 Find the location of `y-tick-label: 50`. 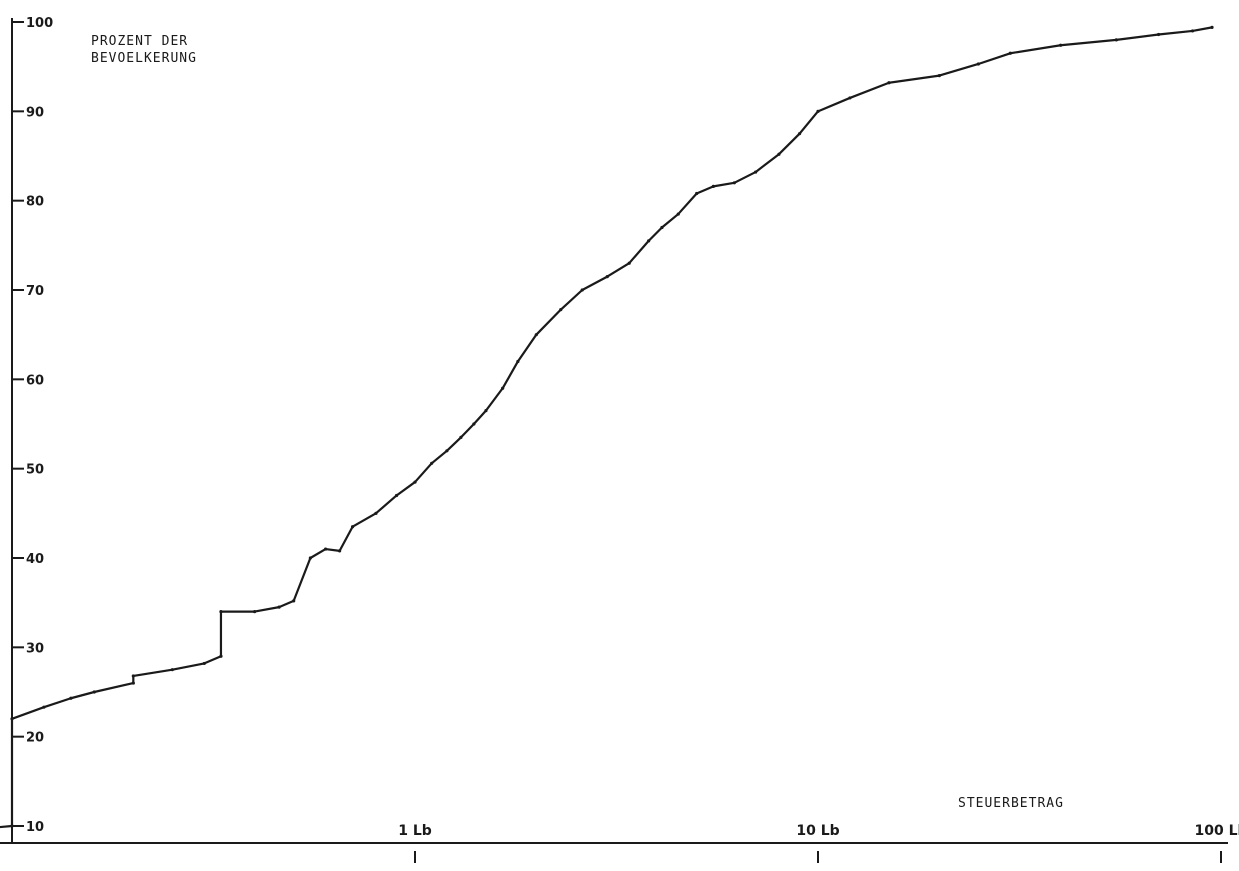

y-tick-label: 50 is located at coordinates (35, 470).